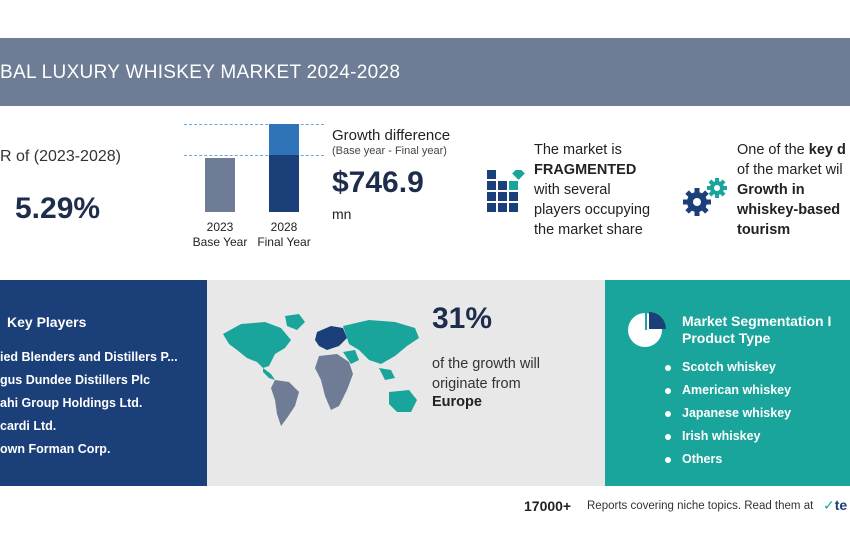 The height and width of the screenshot is (560, 850). Describe the element at coordinates (578, 150) in the screenshot. I see `fragmented-line1: The market is` at that location.